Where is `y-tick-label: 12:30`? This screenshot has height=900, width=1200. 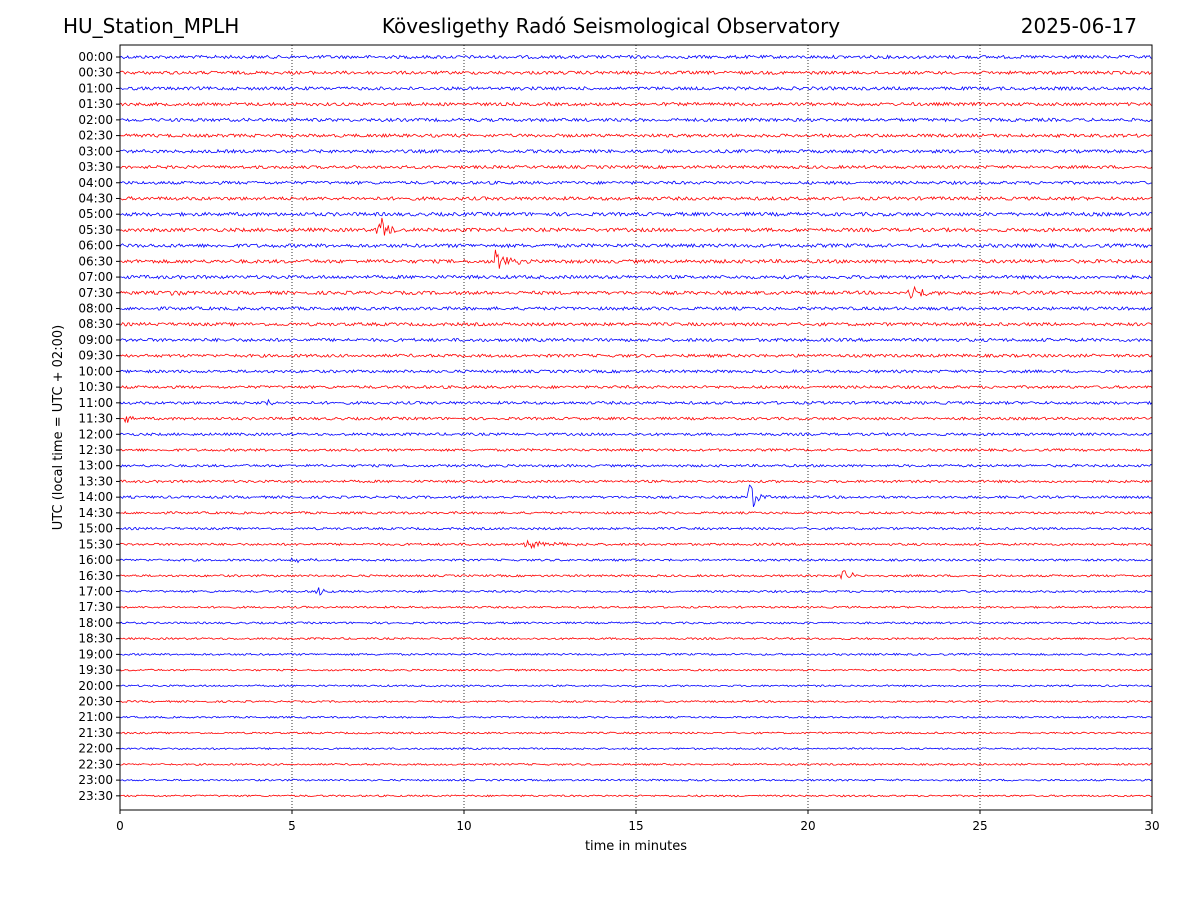 y-tick-label: 12:30 is located at coordinates (95, 450).